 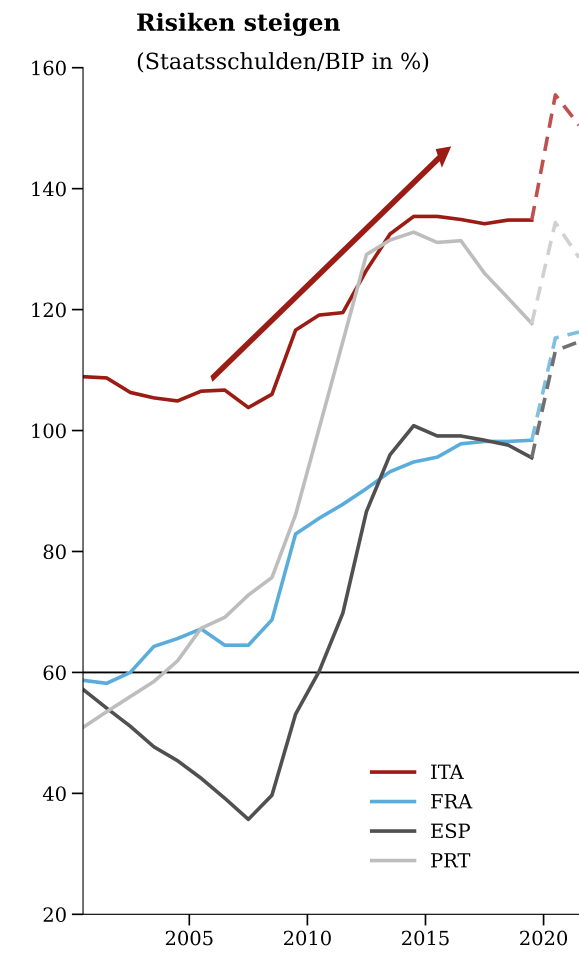 What do you see at coordinates (238, 24) in the screenshot?
I see `chart-title: Risiken steigen` at bounding box center [238, 24].